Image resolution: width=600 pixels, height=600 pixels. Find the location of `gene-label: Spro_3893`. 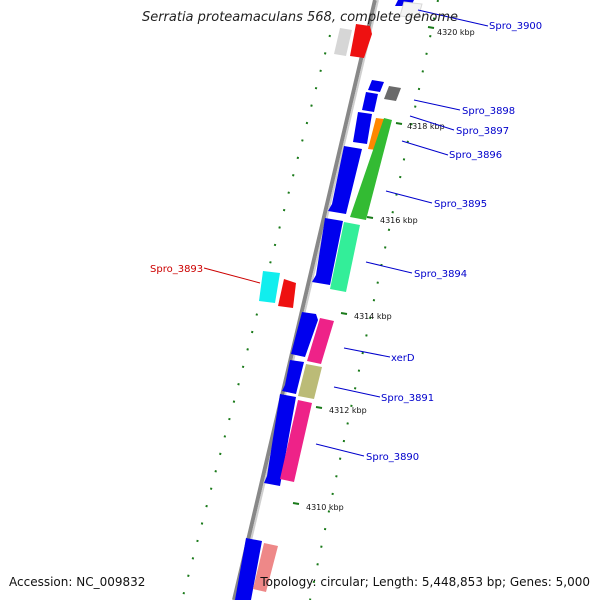

gene-label: Spro_3893 is located at coordinates (176, 269).